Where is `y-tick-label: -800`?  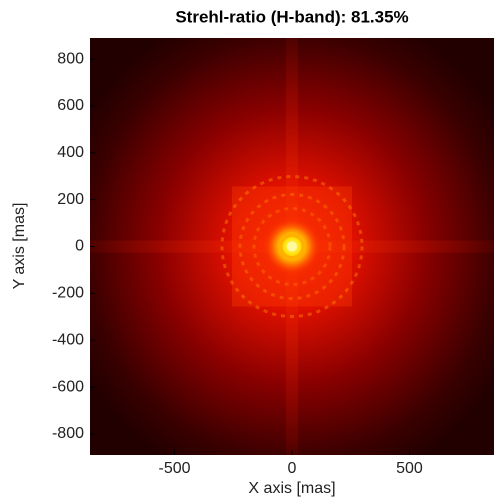 y-tick-label: -800 is located at coordinates (68, 433).